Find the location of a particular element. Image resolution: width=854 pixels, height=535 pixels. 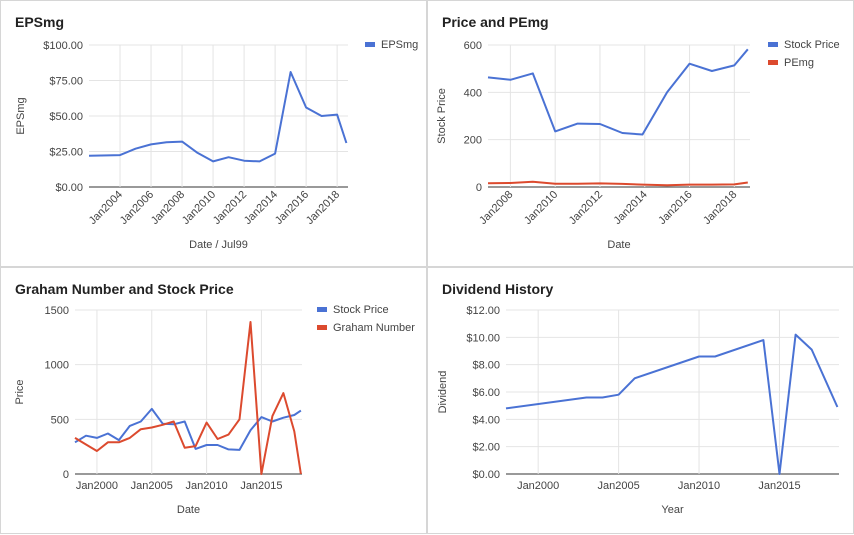

chart-title: Dividend History is located at coordinates (498, 289).